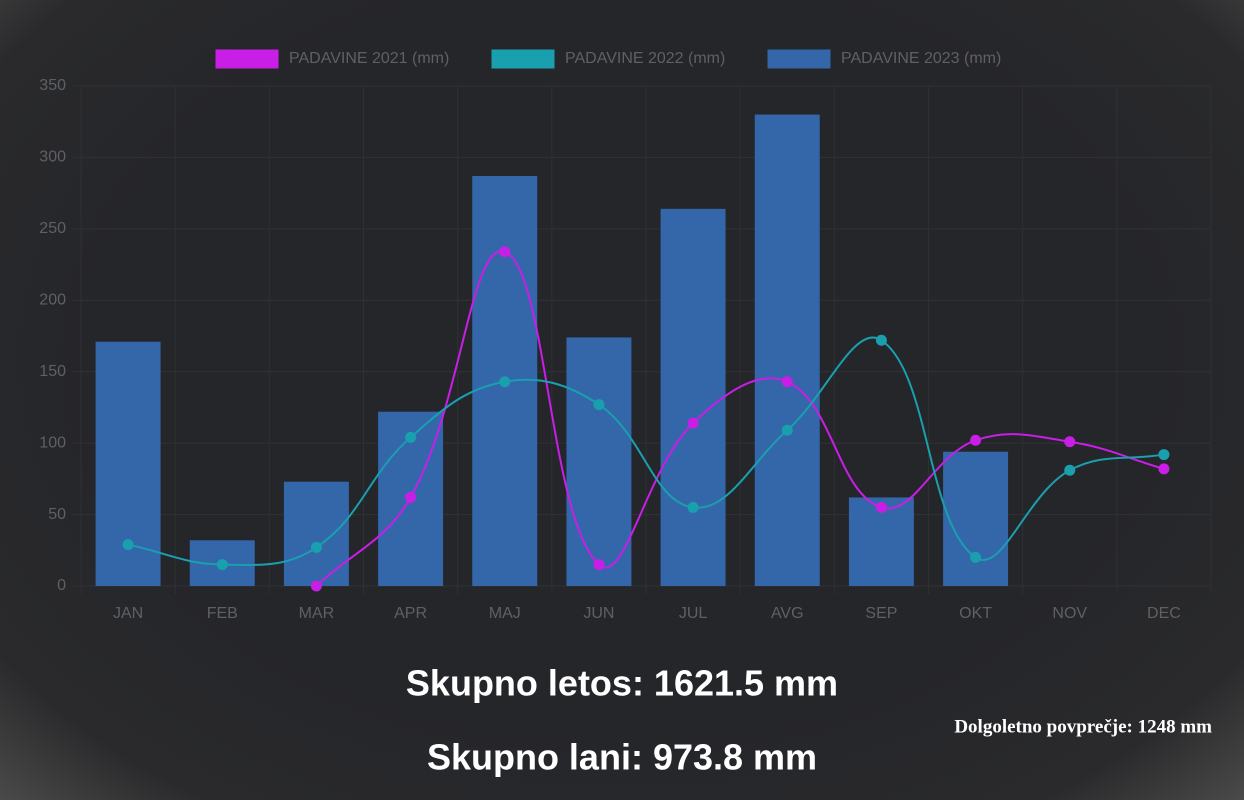  Describe the element at coordinates (57, 514) in the screenshot. I see `y-tick-label: 50` at that location.